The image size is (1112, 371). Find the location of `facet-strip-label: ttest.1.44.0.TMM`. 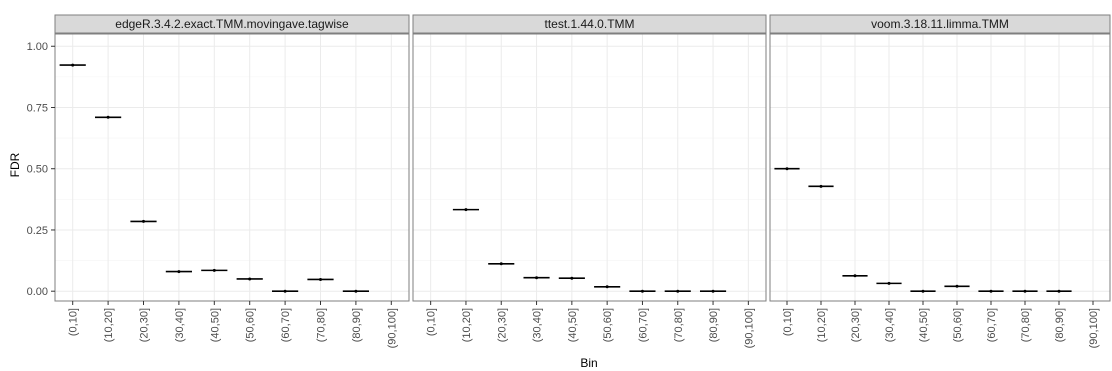

facet-strip-label: ttest.1.44.0.TMM is located at coordinates (589, 24).